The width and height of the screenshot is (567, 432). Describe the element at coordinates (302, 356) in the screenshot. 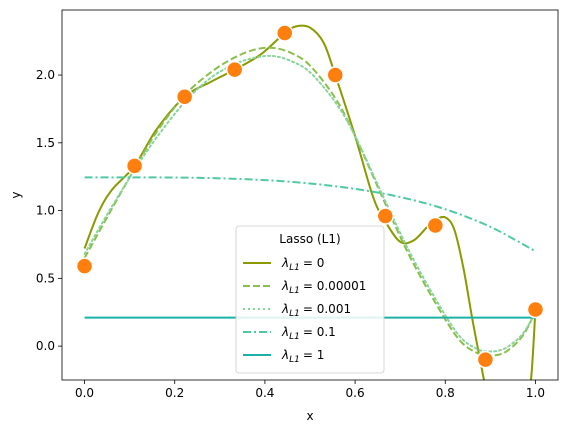

I see `legend-label-4: λL1 = 1` at that location.